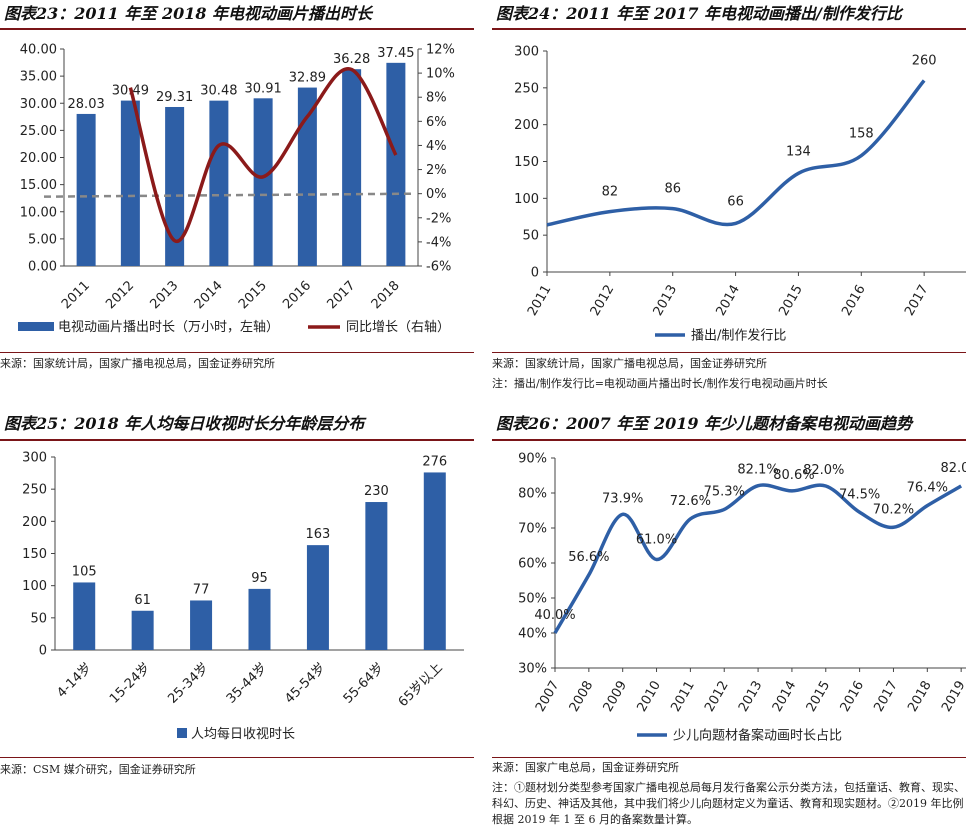 This screenshot has height=831, width=966. I want to click on right-tick-label: 6%, so click(436, 122).